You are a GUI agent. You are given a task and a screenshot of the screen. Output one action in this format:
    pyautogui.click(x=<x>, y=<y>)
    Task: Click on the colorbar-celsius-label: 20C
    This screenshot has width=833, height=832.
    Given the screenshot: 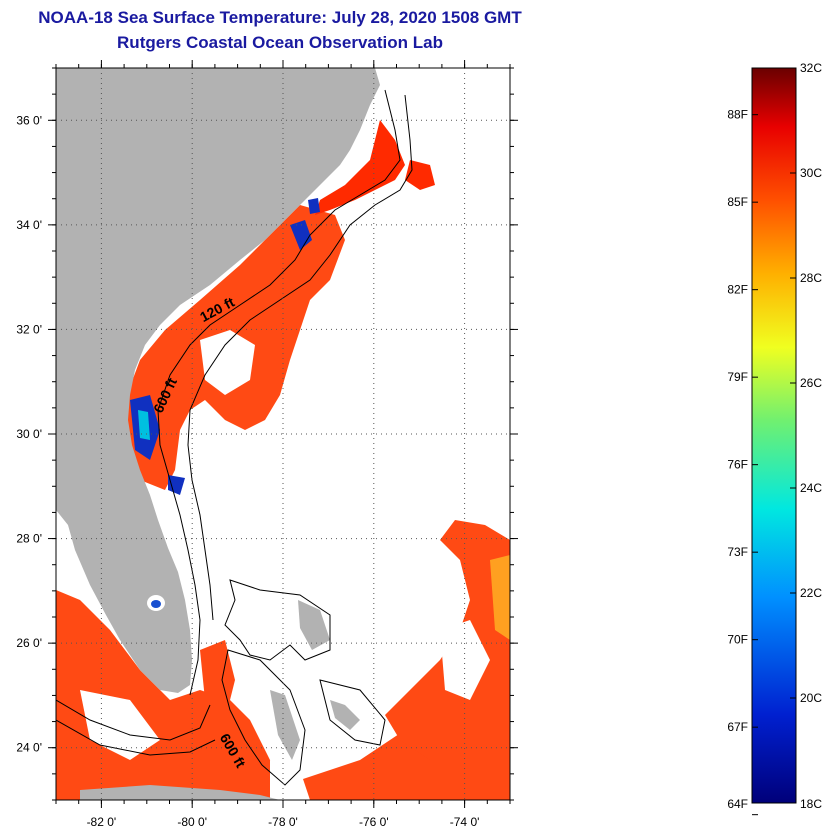 What is the action you would take?
    pyautogui.click(x=811, y=698)
    